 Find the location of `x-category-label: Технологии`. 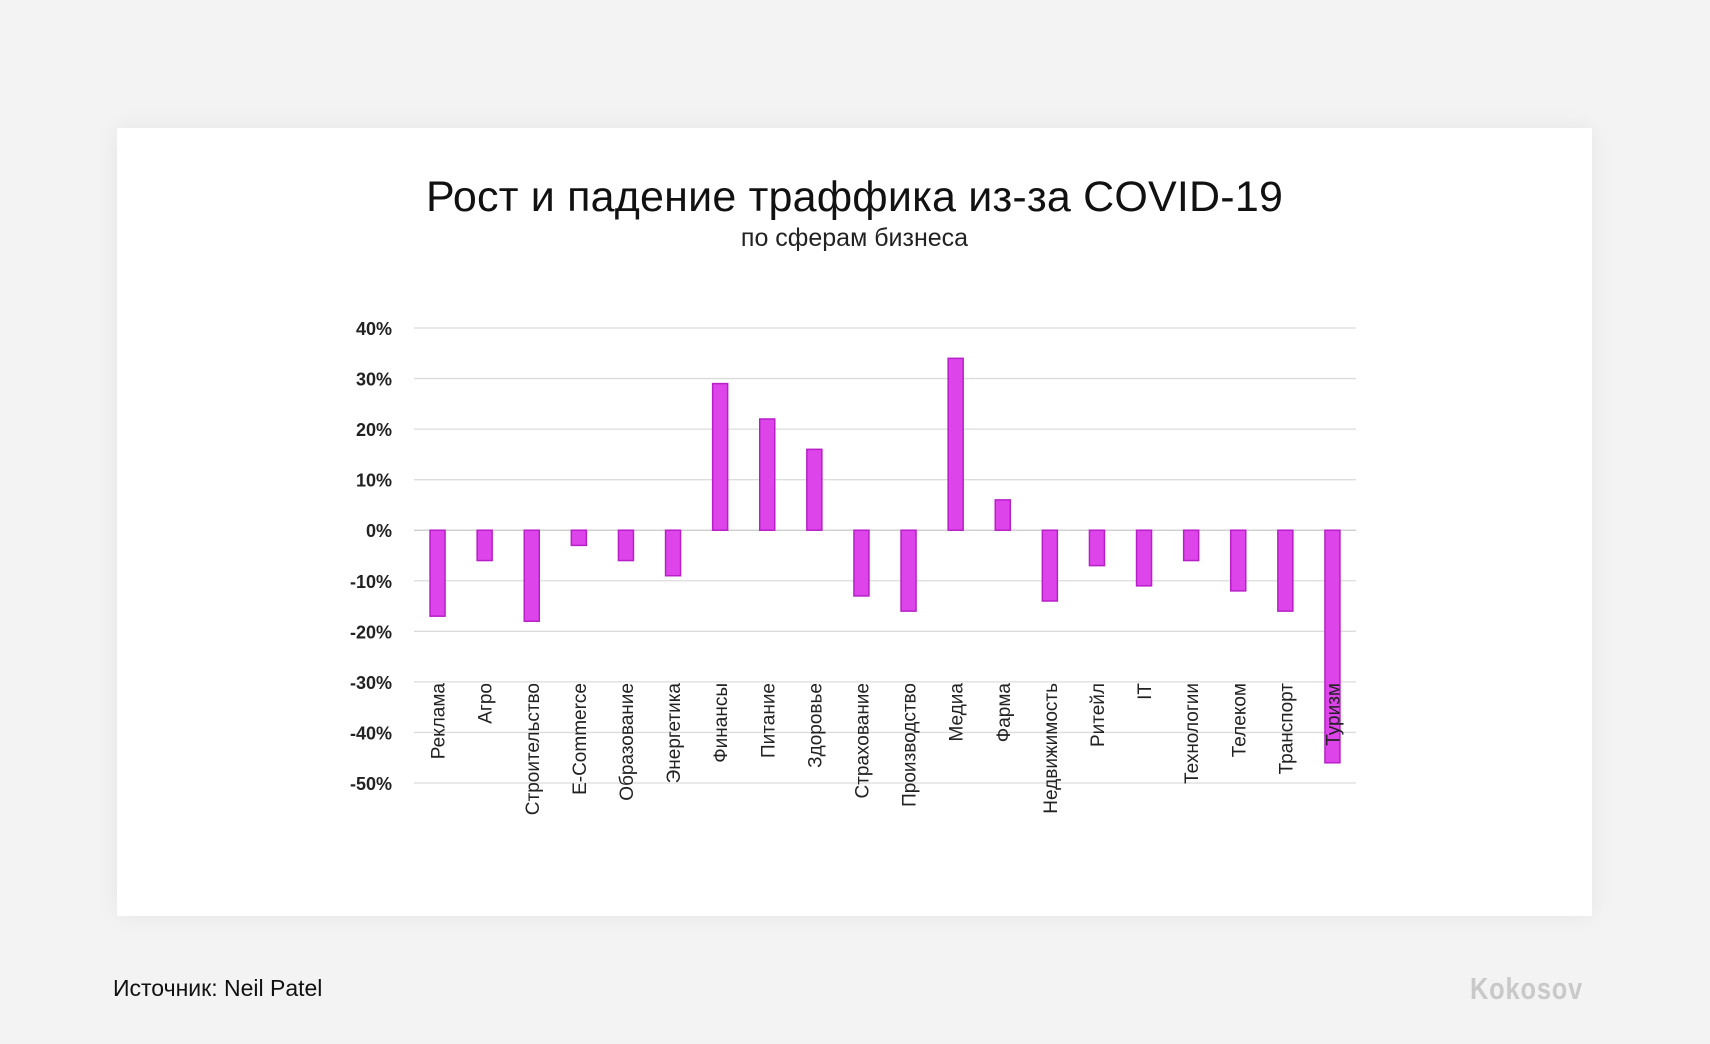

x-category-label: Технологии is located at coordinates (1192, 733).